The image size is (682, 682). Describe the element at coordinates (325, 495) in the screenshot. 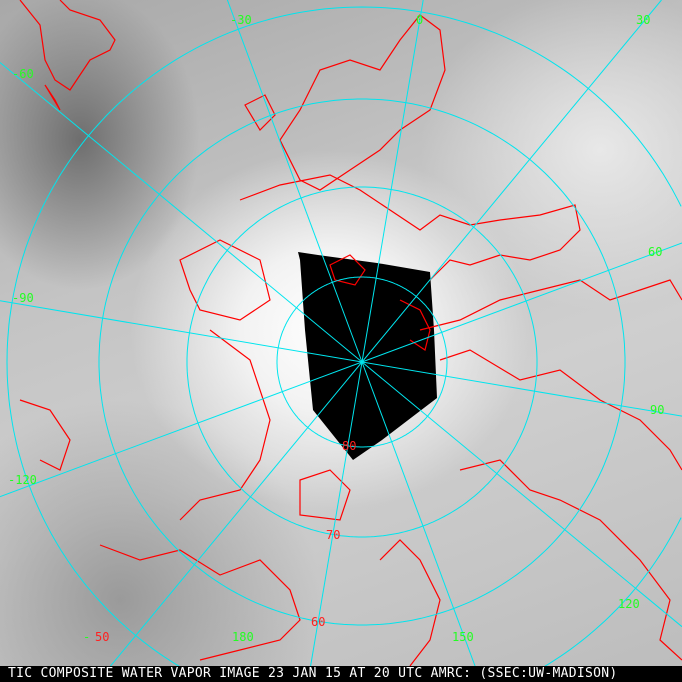

I see `coastline-canada-islands` at that location.